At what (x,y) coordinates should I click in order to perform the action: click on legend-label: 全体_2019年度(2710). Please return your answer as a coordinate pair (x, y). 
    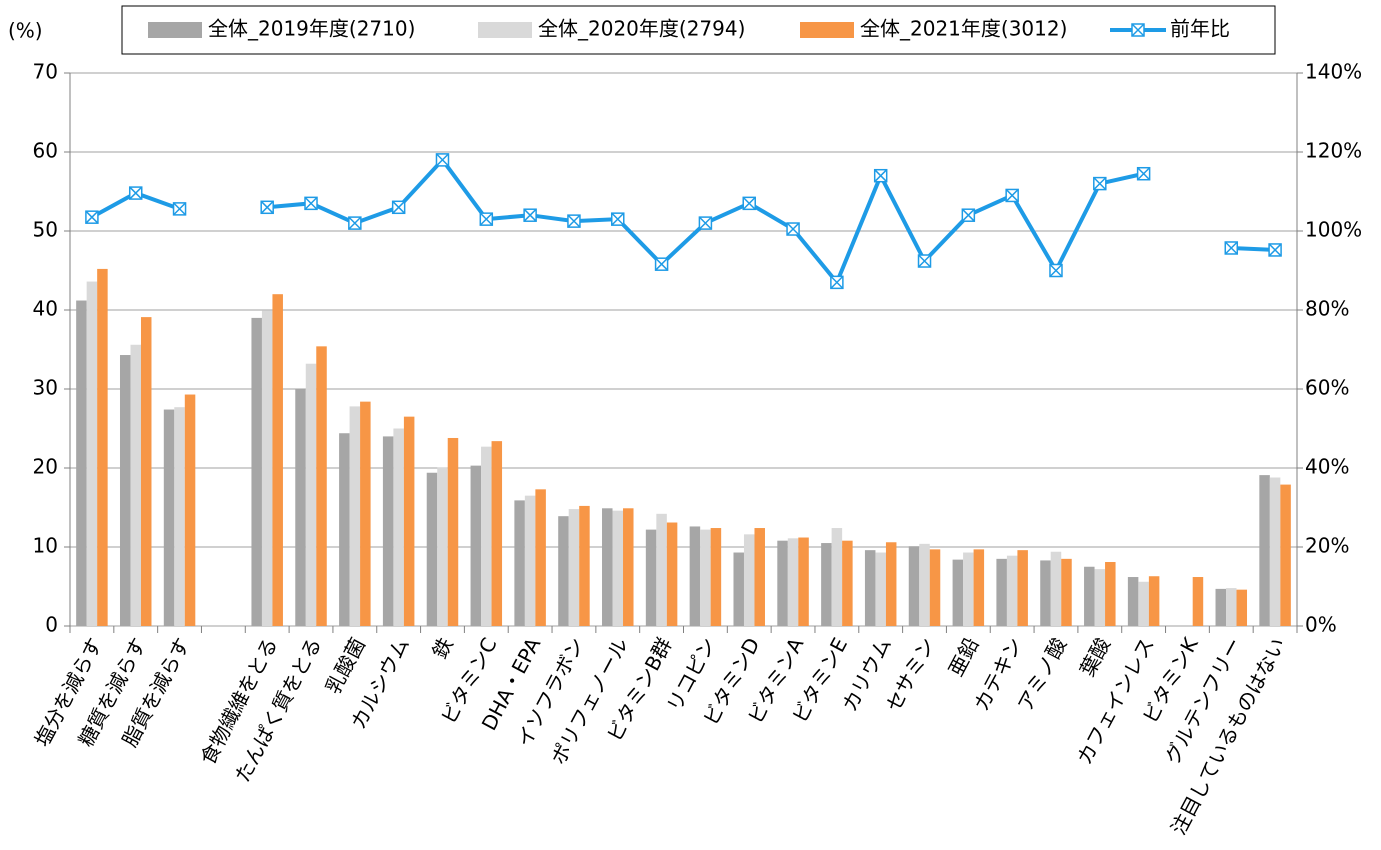
    Looking at the image, I should click on (311, 29).